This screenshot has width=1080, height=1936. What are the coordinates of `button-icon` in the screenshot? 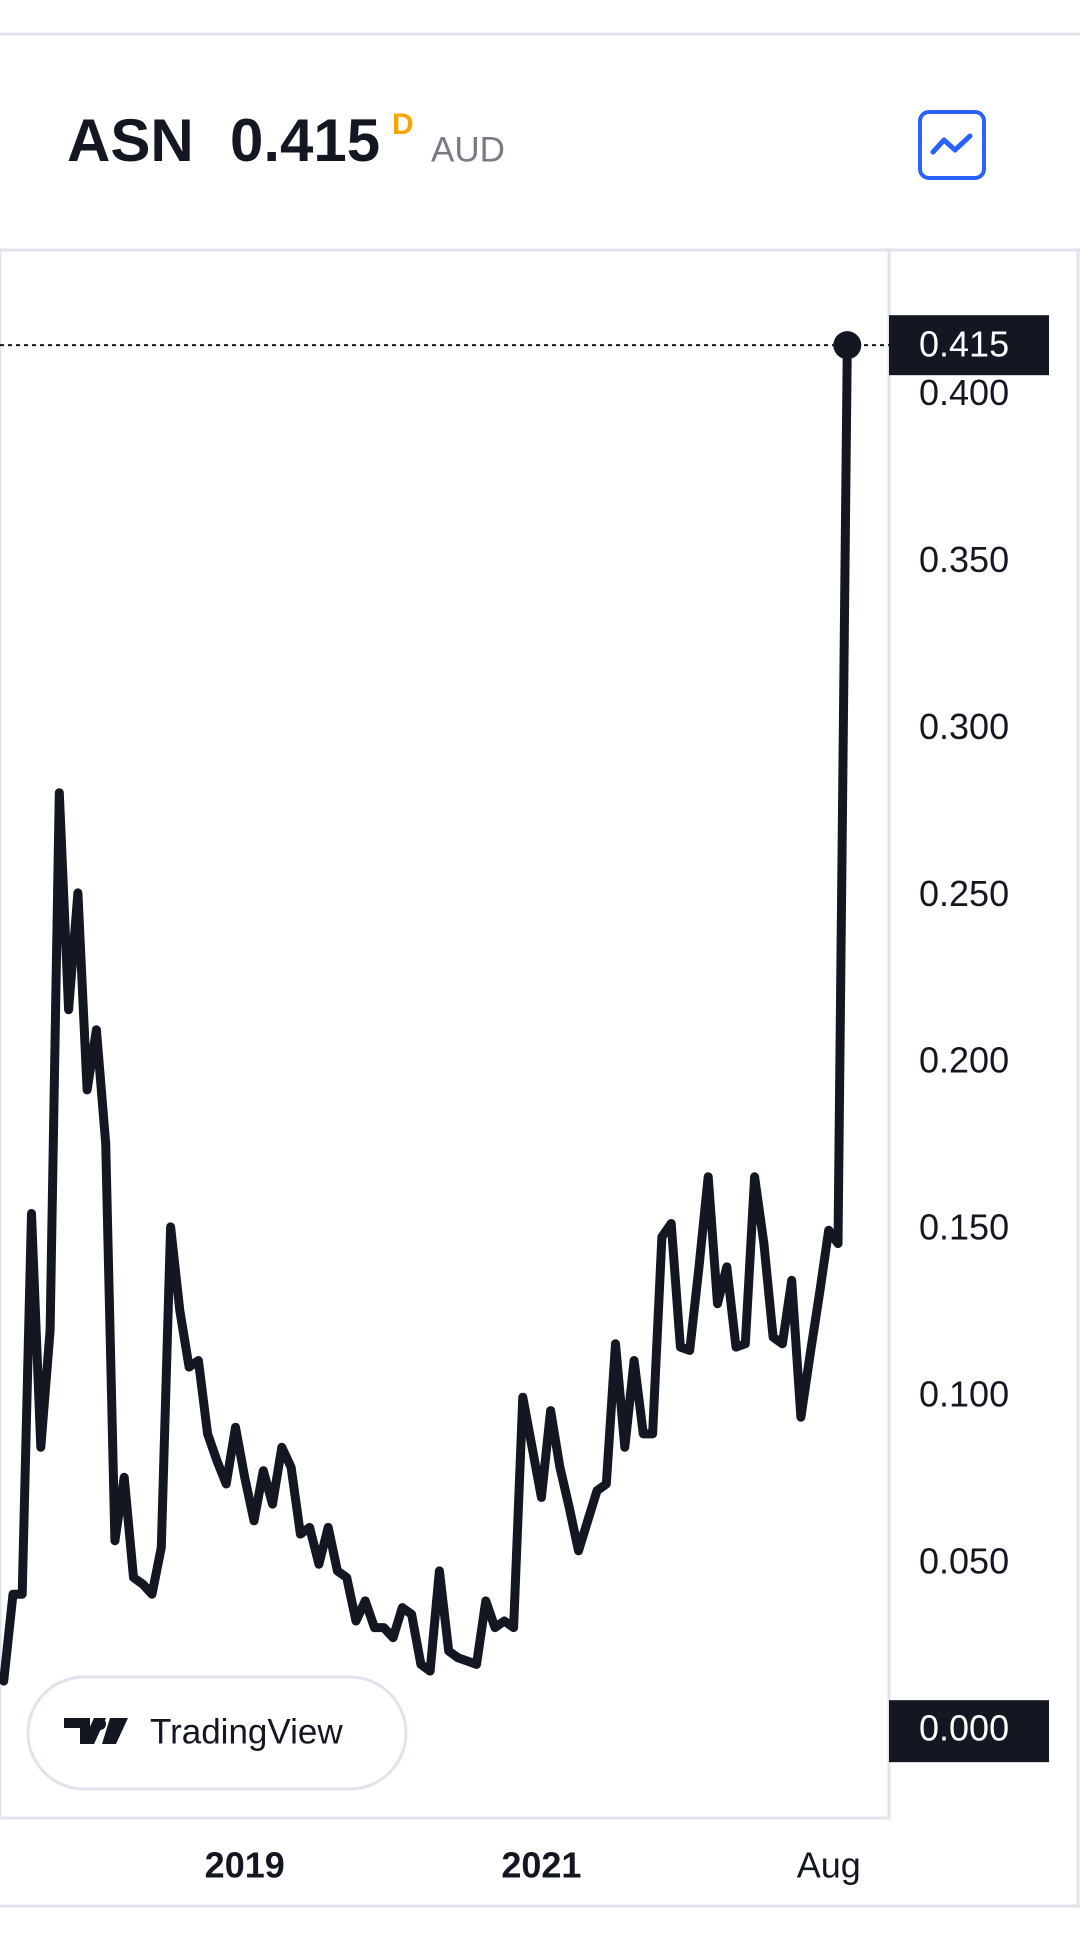 It's located at (951, 144).